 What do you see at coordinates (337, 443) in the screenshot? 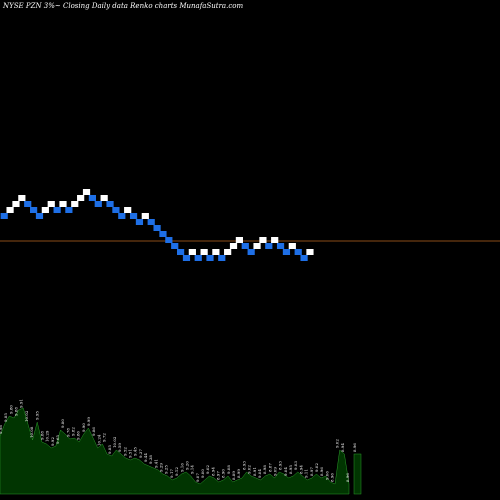
I see `volume-price-label: 9.02` at bounding box center [337, 443].